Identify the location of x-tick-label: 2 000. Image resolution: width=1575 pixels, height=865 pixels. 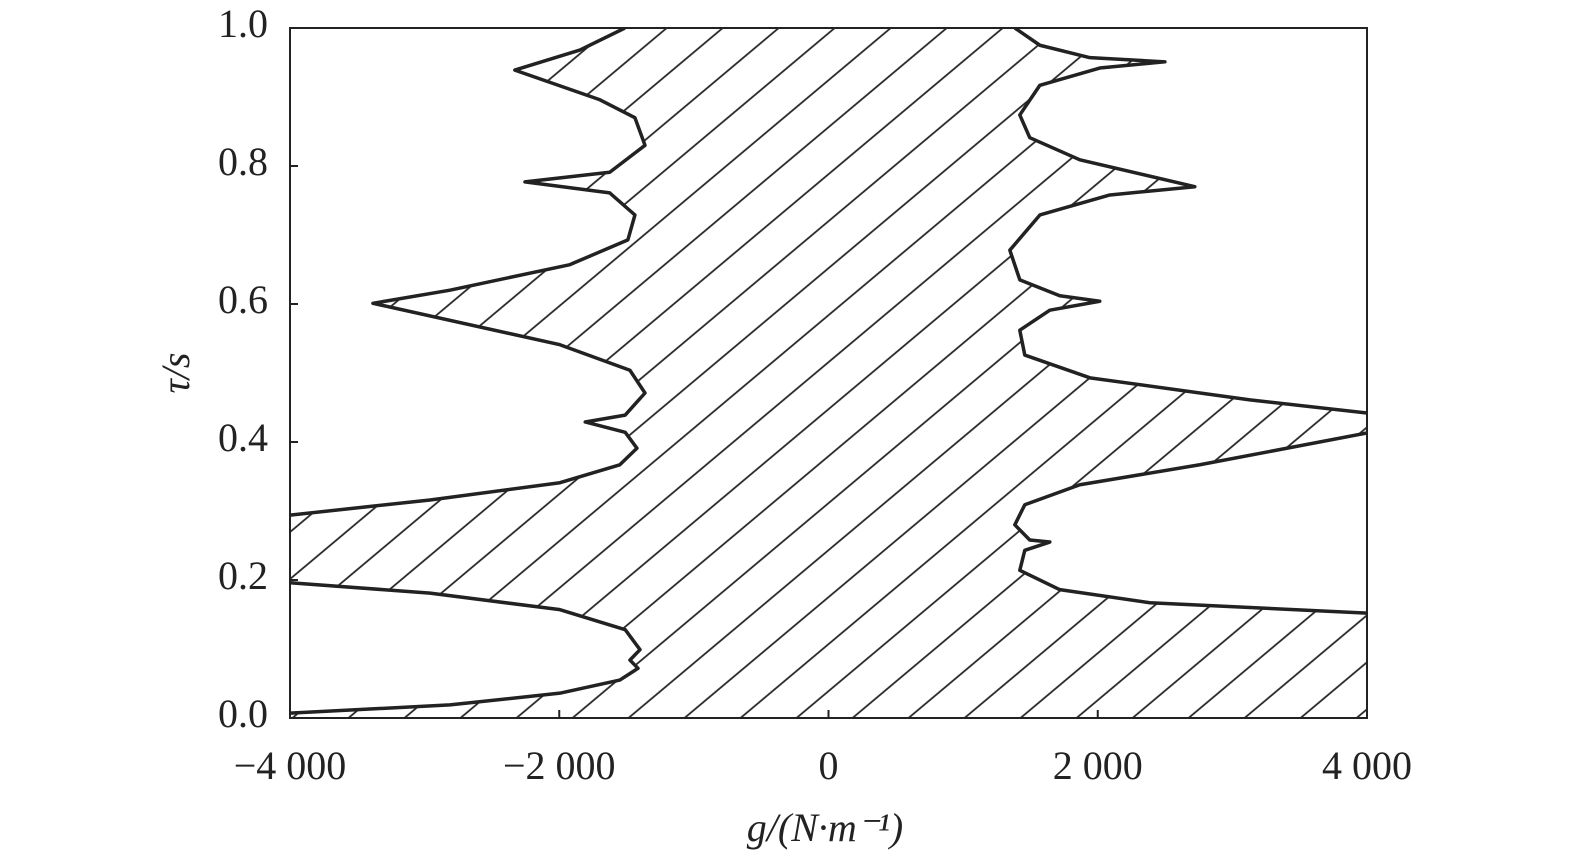
(1098, 765).